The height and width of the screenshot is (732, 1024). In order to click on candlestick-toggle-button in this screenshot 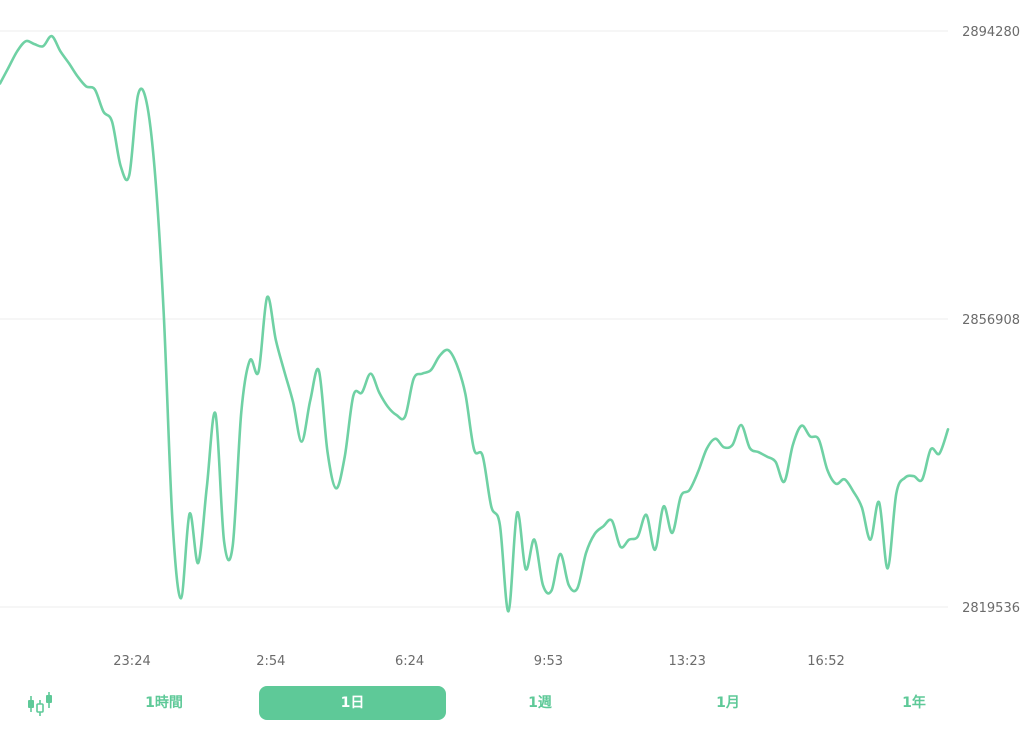, I will do `click(40, 704)`.